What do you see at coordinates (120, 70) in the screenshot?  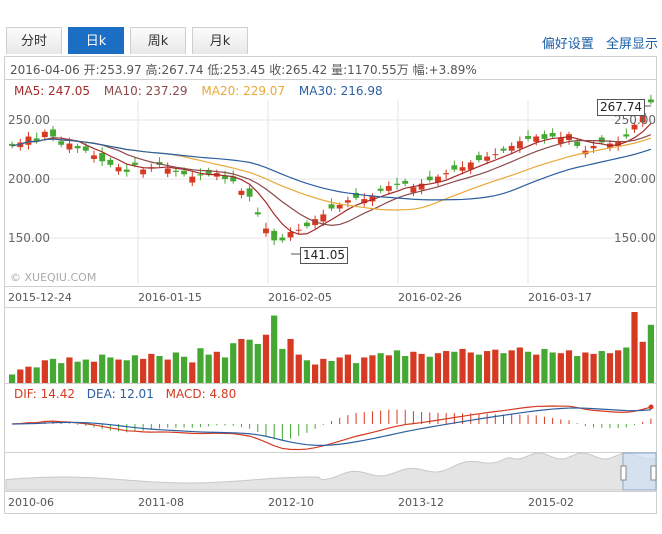 I see `open-value: 253.97` at bounding box center [120, 70].